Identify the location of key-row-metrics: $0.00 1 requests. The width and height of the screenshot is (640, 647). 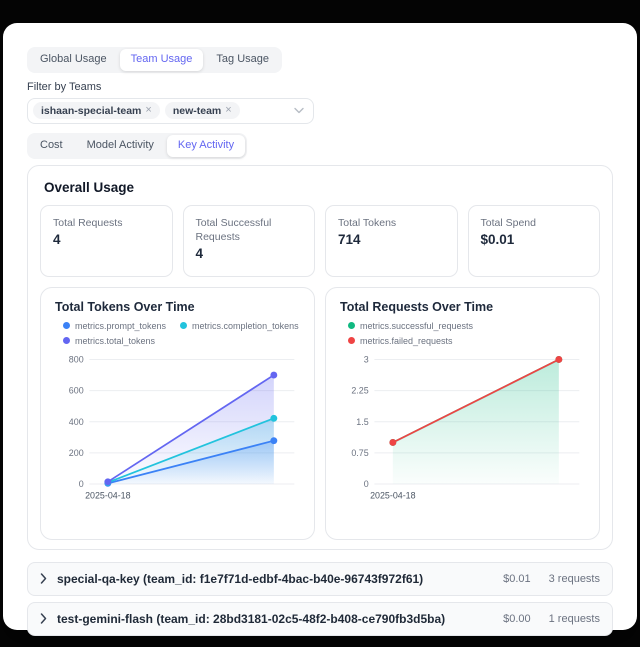
(551, 619).